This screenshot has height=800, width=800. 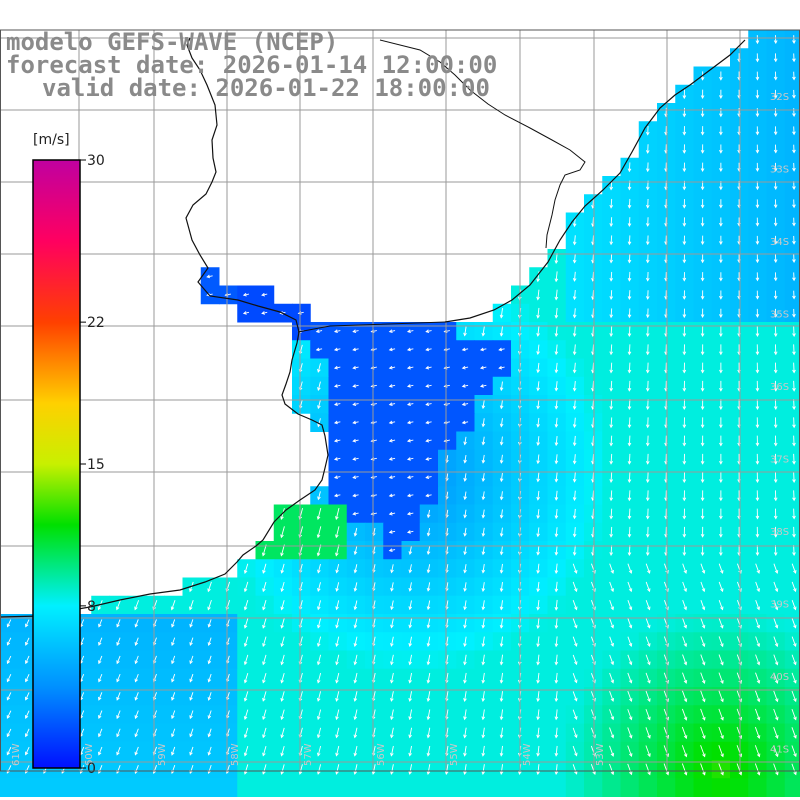 I want to click on colorbar, so click(x=56, y=464).